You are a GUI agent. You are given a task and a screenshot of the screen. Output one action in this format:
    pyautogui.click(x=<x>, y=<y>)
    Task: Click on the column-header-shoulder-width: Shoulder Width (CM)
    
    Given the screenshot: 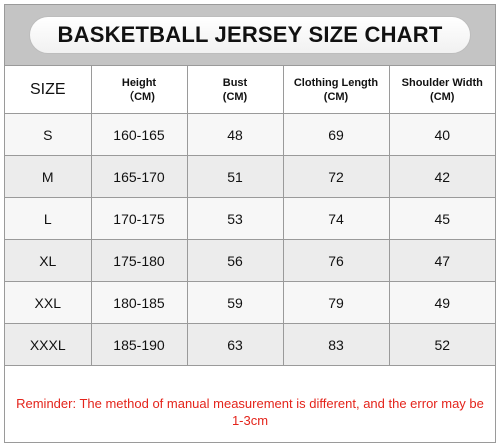 What is the action you would take?
    pyautogui.click(x=441, y=90)
    